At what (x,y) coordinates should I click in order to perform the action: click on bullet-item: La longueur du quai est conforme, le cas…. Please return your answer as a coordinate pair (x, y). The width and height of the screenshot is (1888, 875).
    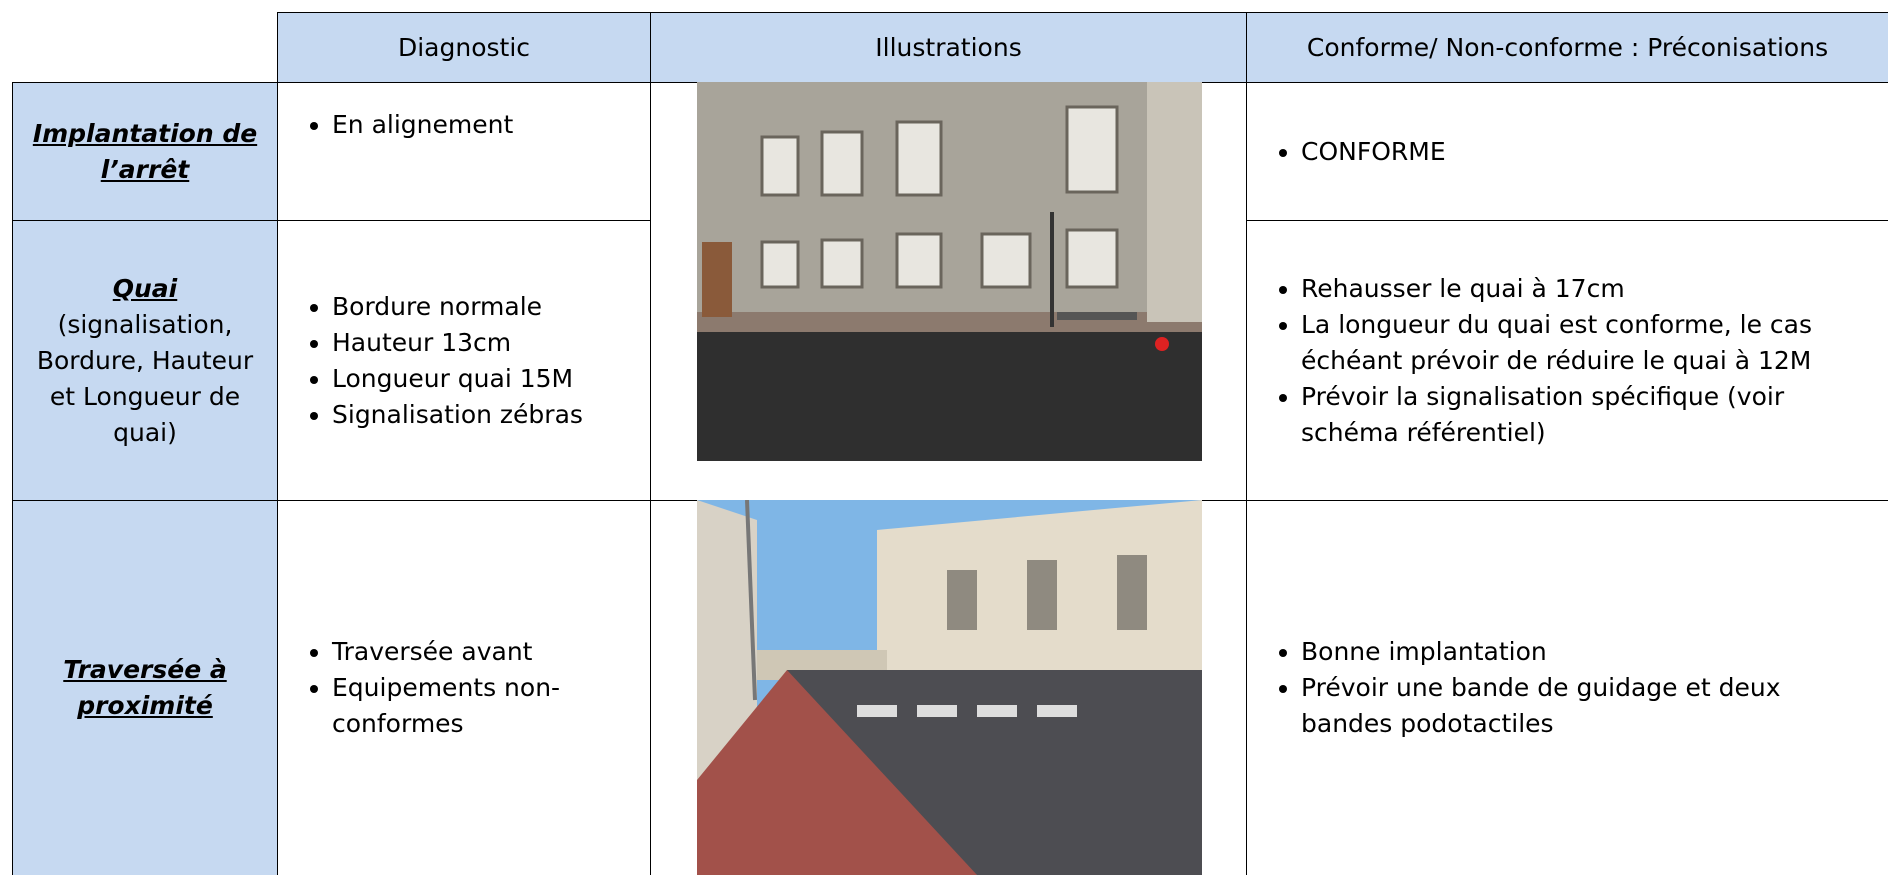
    Looking at the image, I should click on (1589, 343).